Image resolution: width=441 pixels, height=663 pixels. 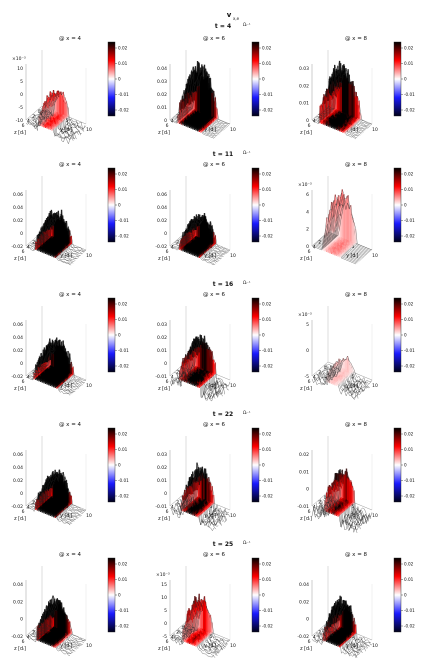 I want to click on x-tick-label: 4, so click(x=28, y=637).